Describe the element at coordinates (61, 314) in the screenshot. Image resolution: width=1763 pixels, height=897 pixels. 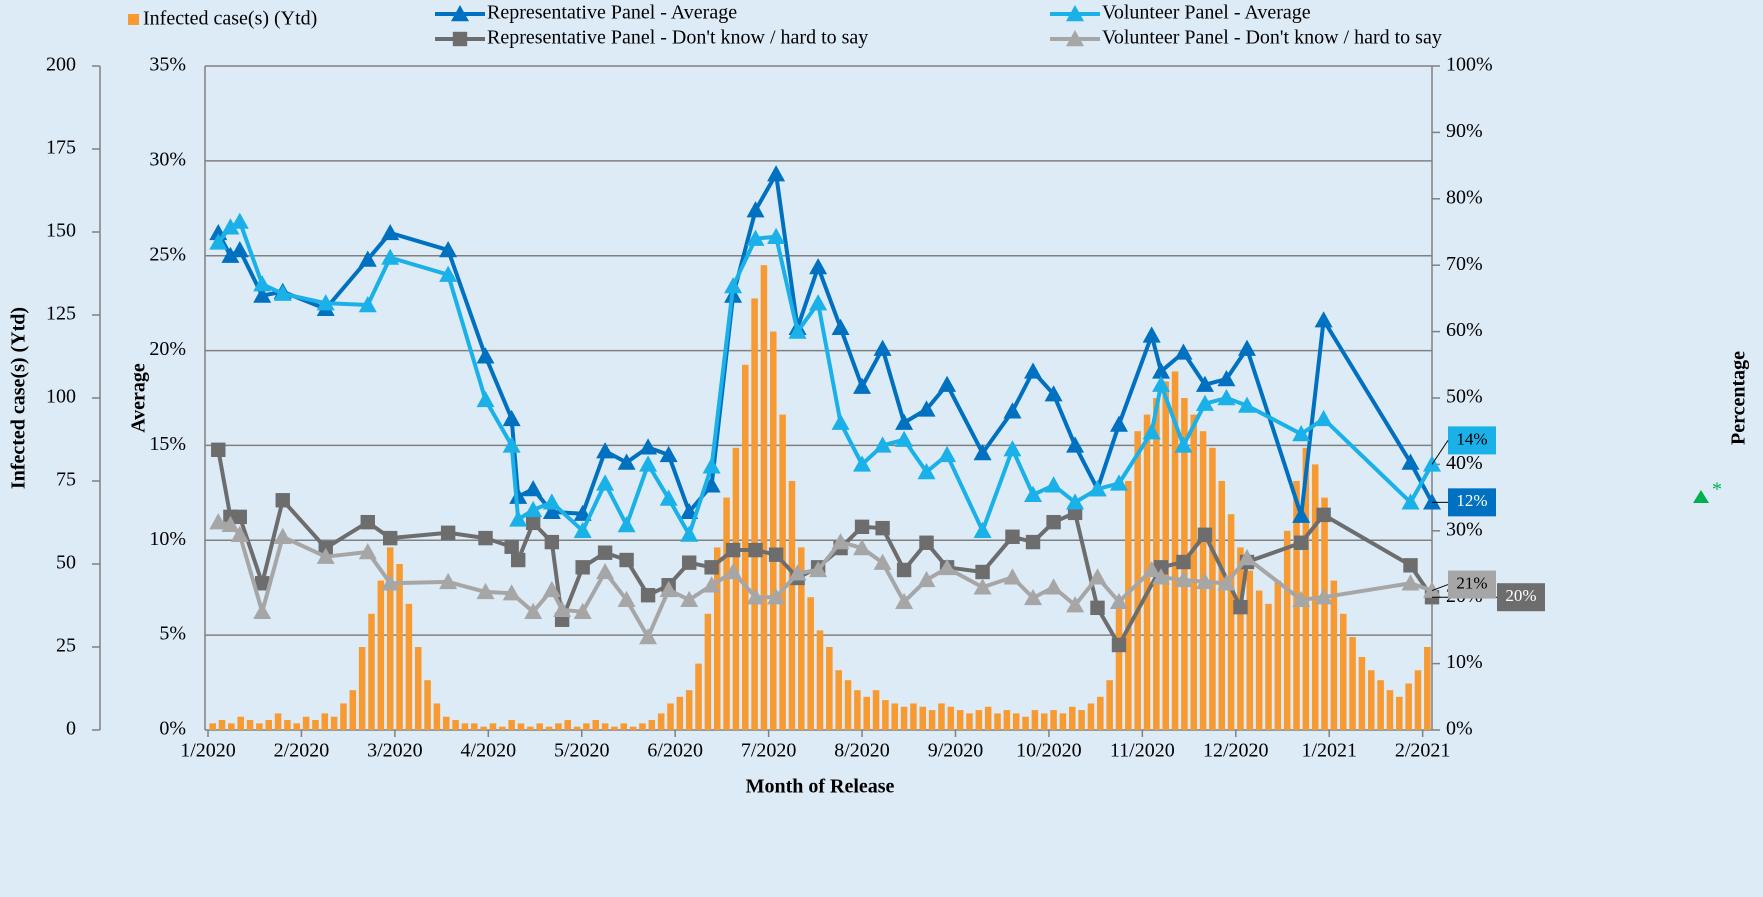
I see `y3-tick-label: 125` at that location.